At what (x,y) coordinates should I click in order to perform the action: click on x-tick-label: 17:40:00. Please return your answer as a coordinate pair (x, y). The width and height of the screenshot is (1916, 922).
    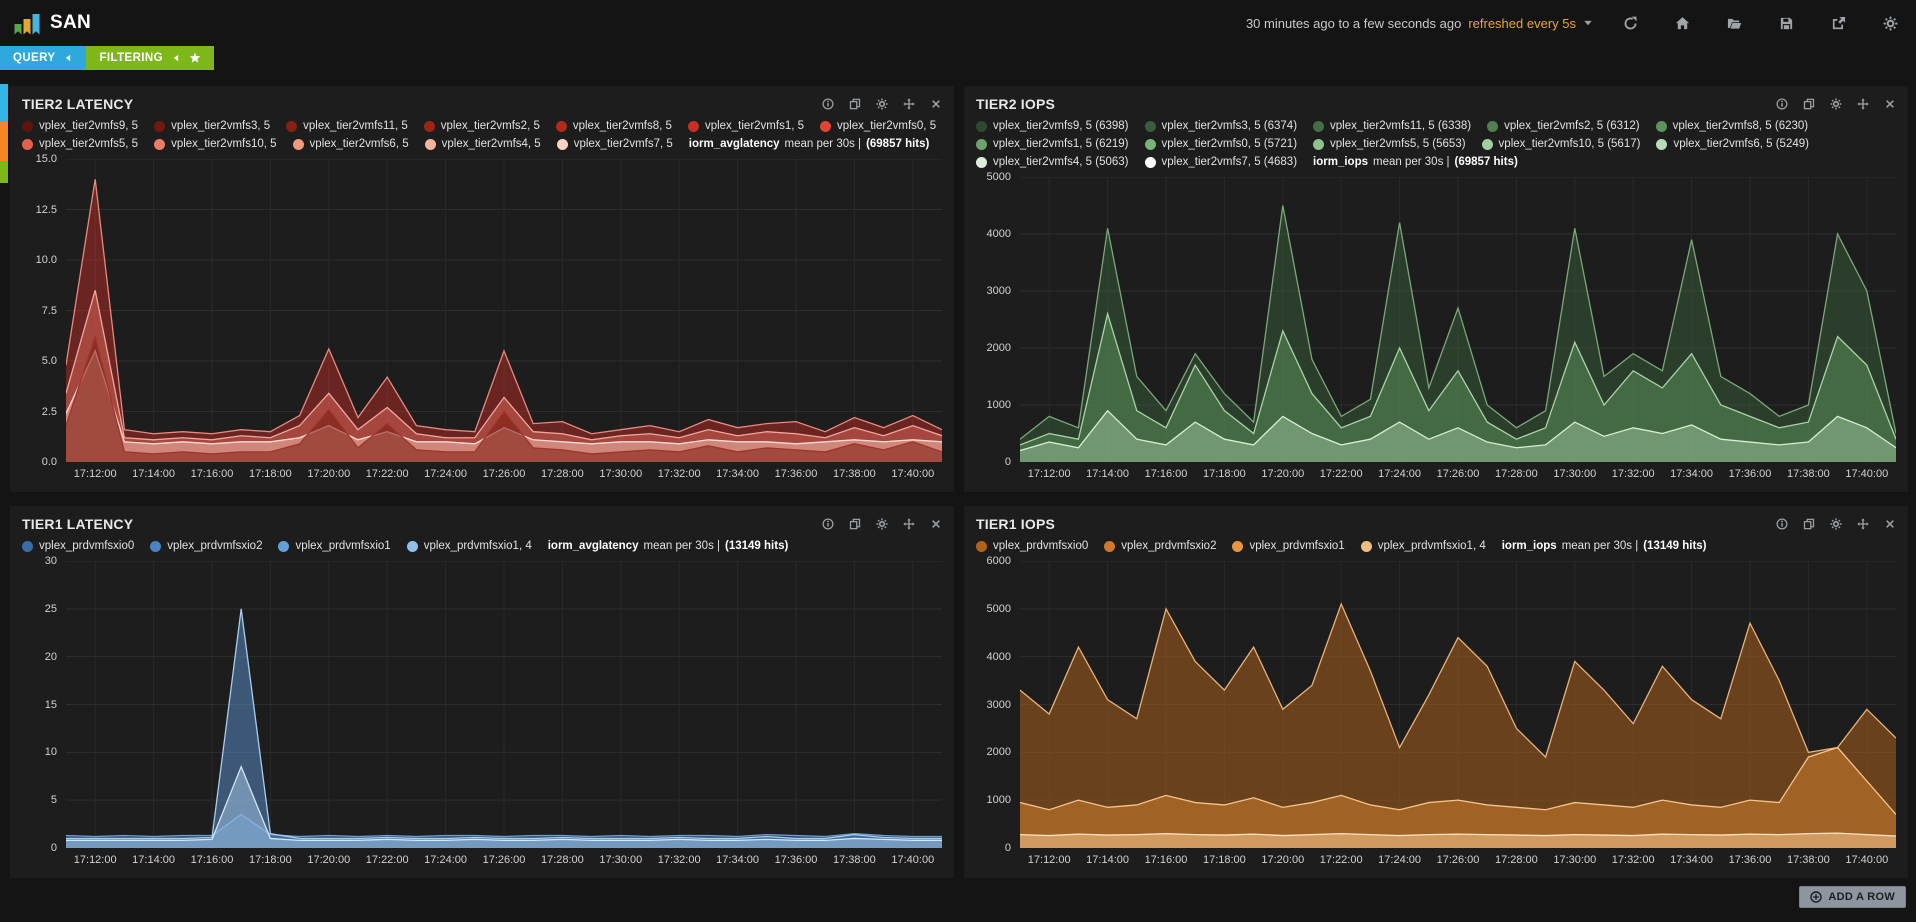
    Looking at the image, I should click on (1867, 474).